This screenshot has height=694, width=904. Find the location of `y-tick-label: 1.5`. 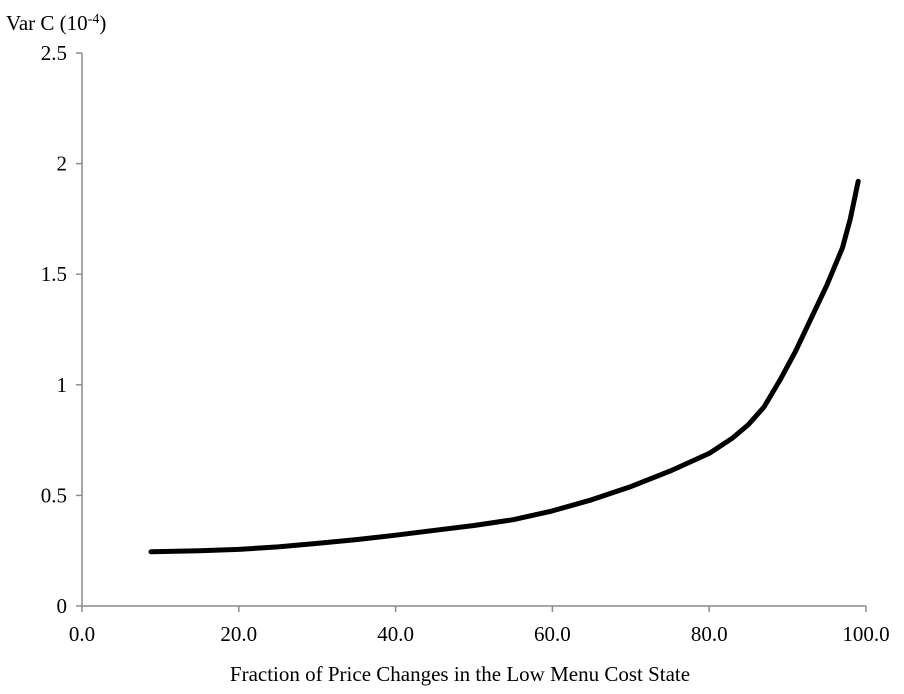

y-tick-label: 1.5 is located at coordinates (54, 274).